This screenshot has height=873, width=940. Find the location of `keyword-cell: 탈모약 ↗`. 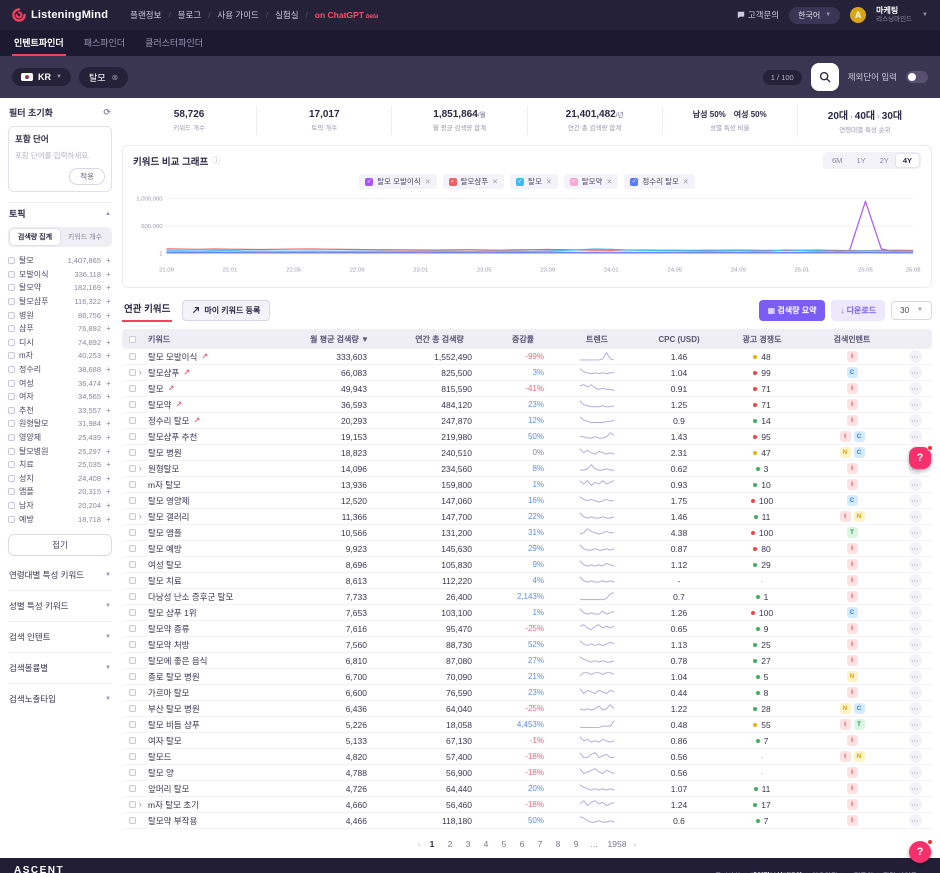

keyword-cell: 탈모약 ↗ is located at coordinates (220, 405).